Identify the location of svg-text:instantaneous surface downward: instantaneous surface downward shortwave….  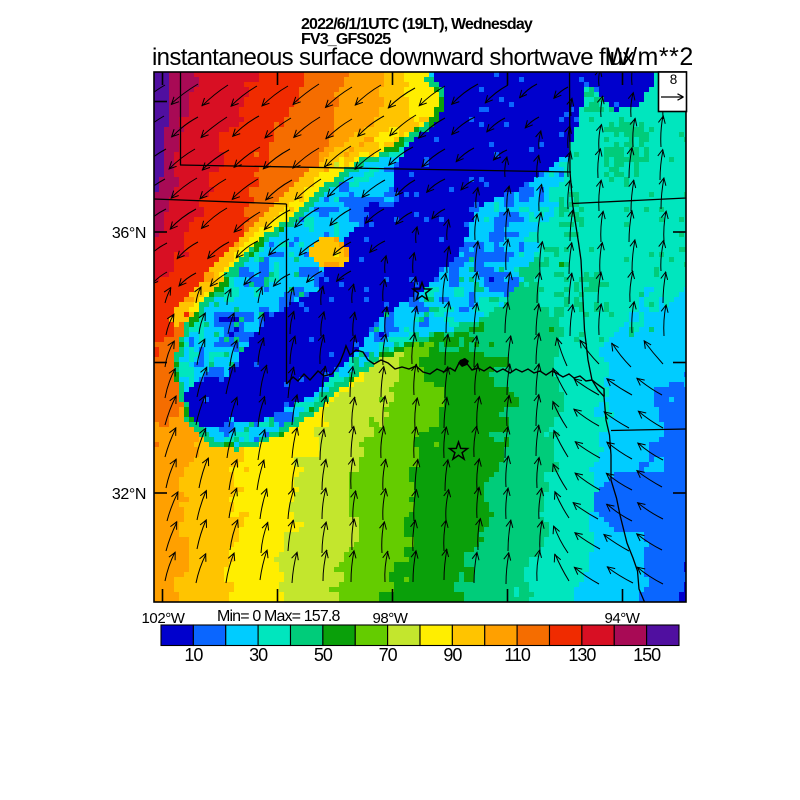
(393, 57).